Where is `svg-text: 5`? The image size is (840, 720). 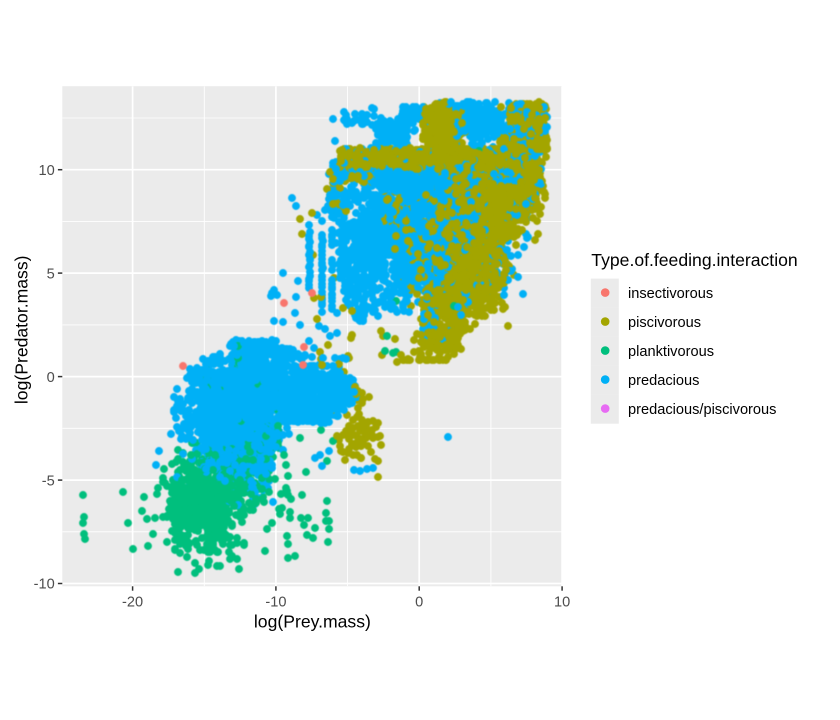
svg-text: 5 is located at coordinates (51, 274).